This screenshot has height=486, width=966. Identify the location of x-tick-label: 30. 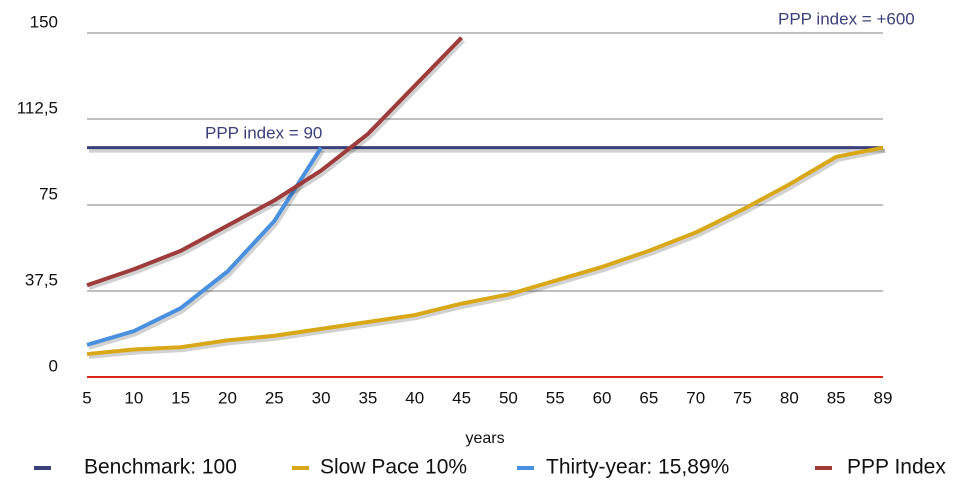
(321, 397).